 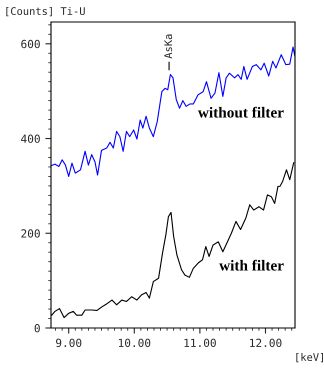 I want to click on y-axis-title: [Counts] Ti-U, so click(x=45, y=11).